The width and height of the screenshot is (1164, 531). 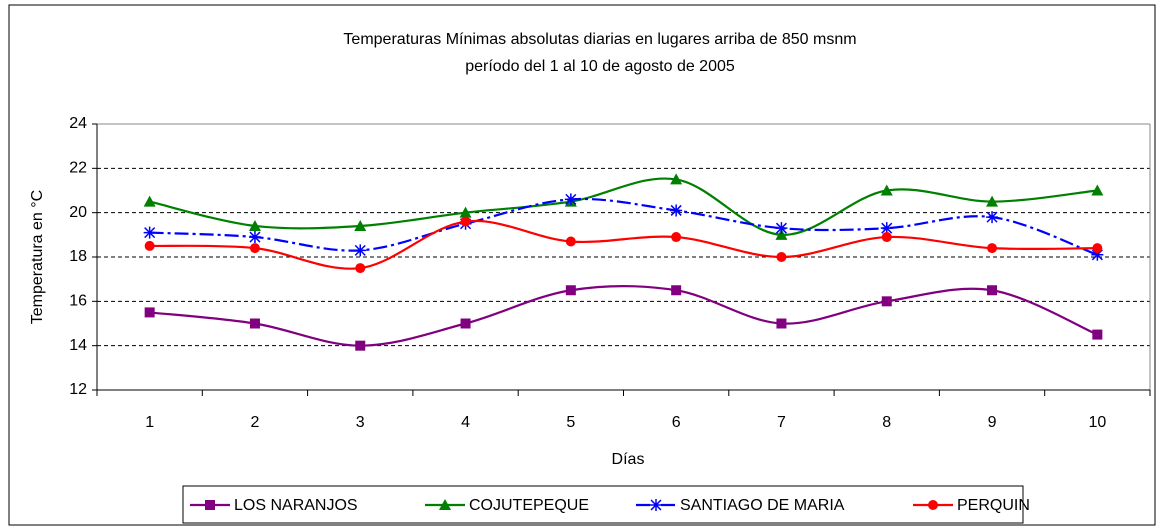 I want to click on x-tick-label: 6, so click(x=676, y=422).